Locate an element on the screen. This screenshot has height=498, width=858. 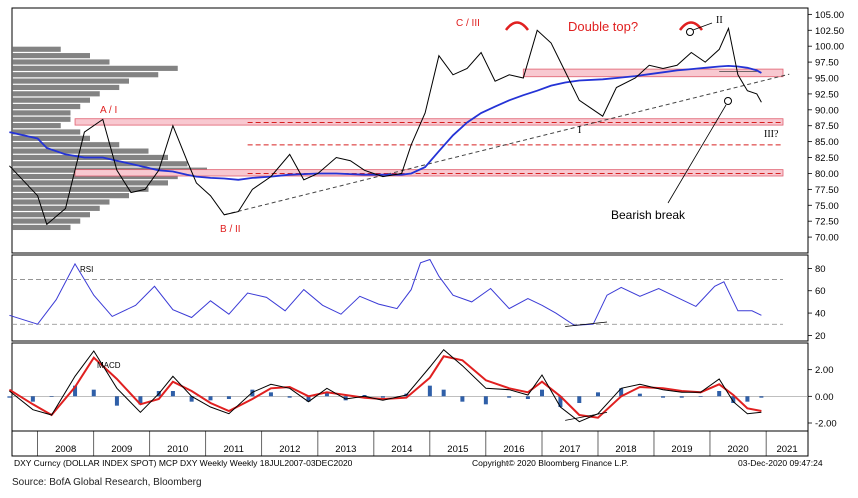
y-tick-label: 40 is located at coordinates (820, 314).